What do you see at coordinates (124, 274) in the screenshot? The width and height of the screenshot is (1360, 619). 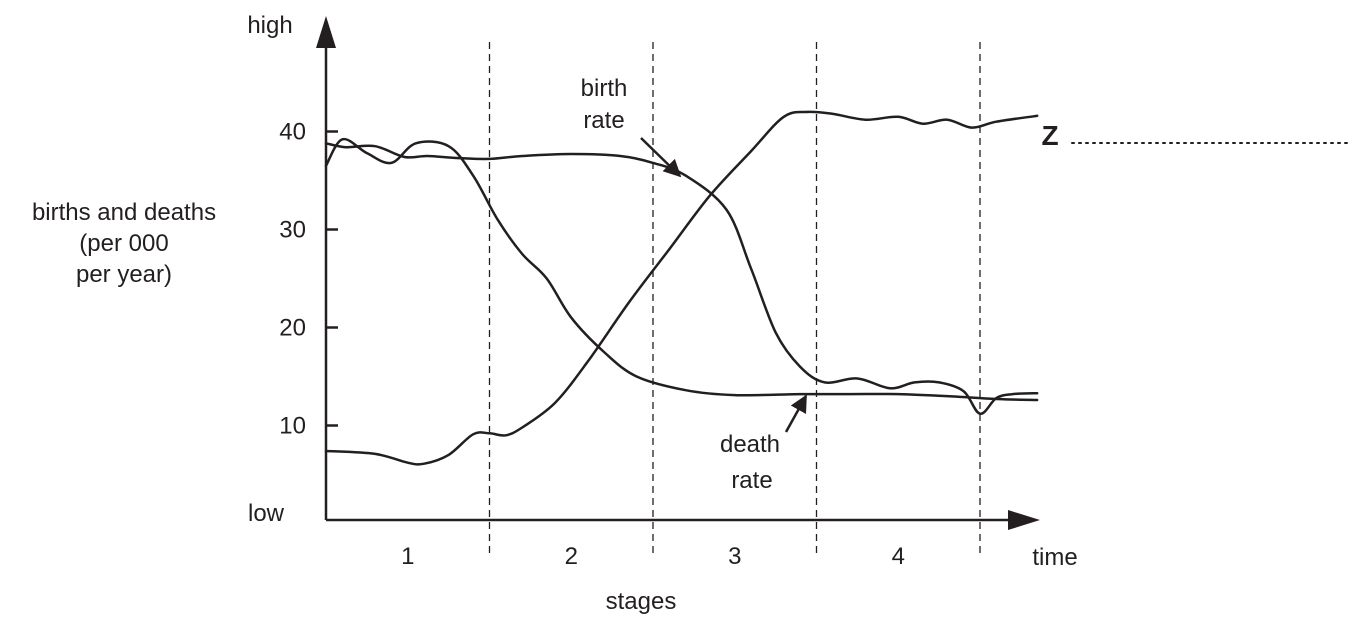 I see `y-axis-title-line-3: per year)` at bounding box center [124, 274].